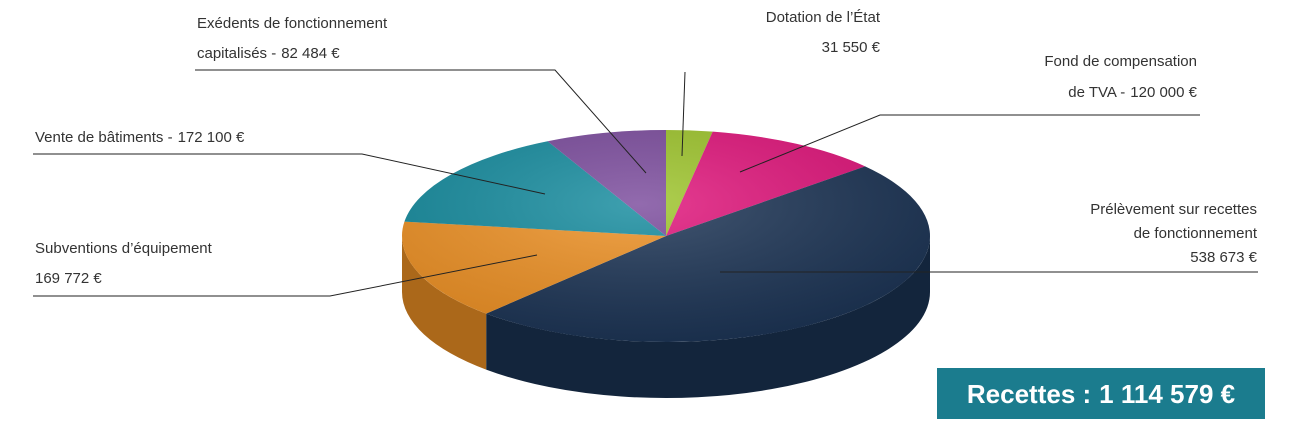 The image size is (1294, 436). Describe the element at coordinates (851, 47) in the screenshot. I see `value-label: 31 550 €` at that location.